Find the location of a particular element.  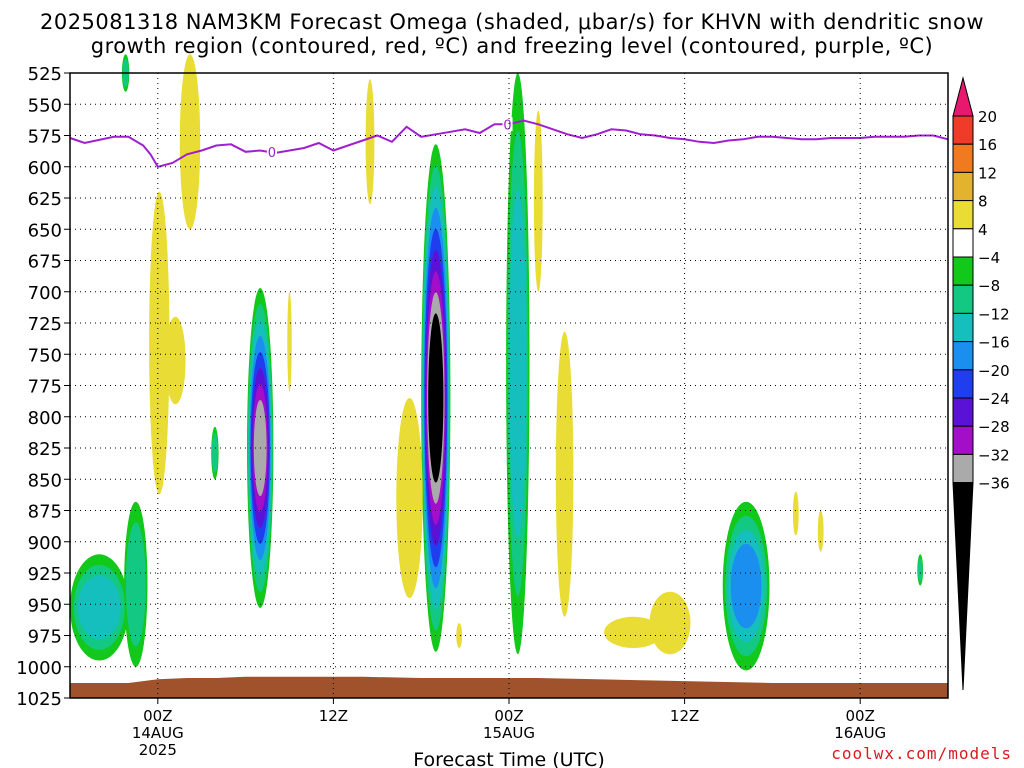

y-tick-label-0: 525 is located at coordinates (45, 74).